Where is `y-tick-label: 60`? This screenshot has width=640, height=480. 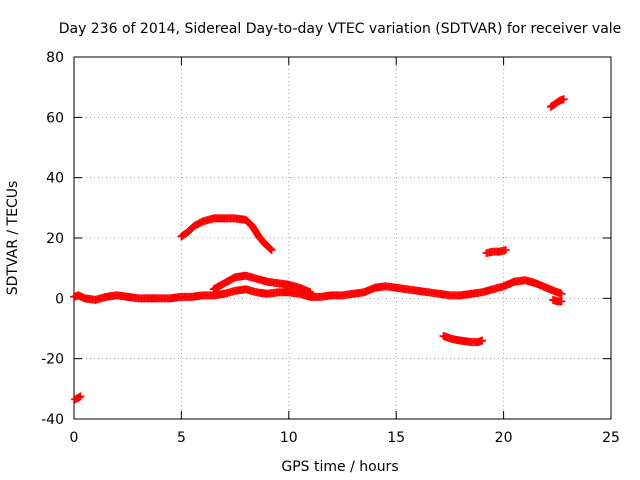
y-tick-label: 60 is located at coordinates (55, 118).